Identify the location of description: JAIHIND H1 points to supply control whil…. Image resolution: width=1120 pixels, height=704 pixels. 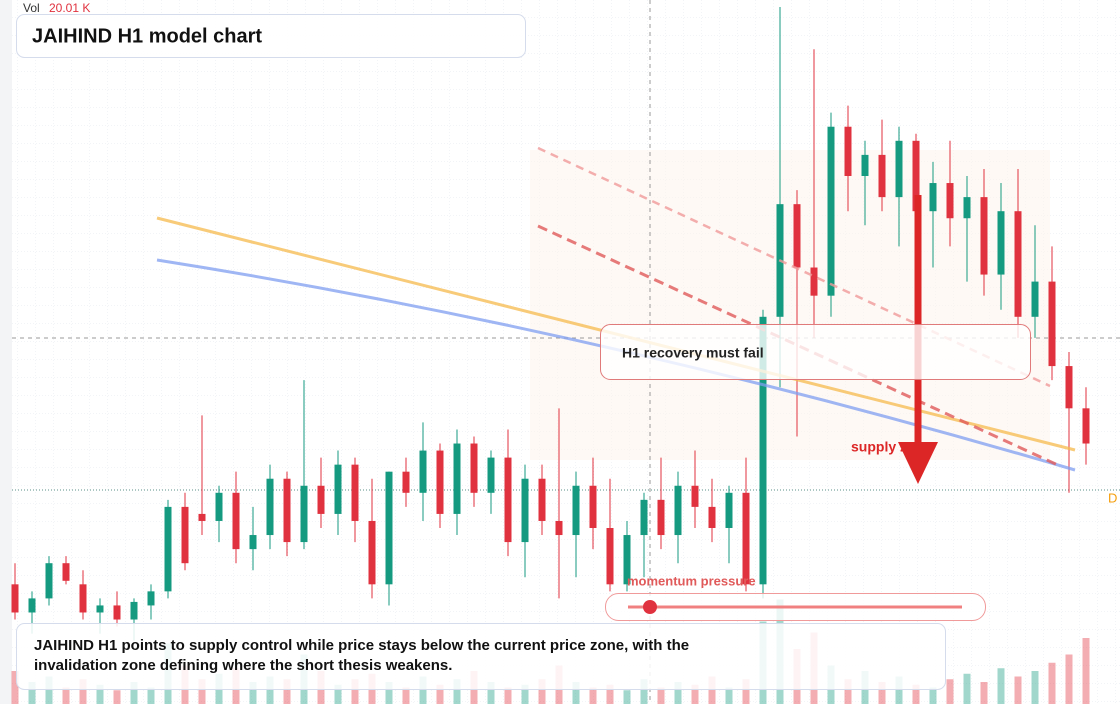
(362, 655).